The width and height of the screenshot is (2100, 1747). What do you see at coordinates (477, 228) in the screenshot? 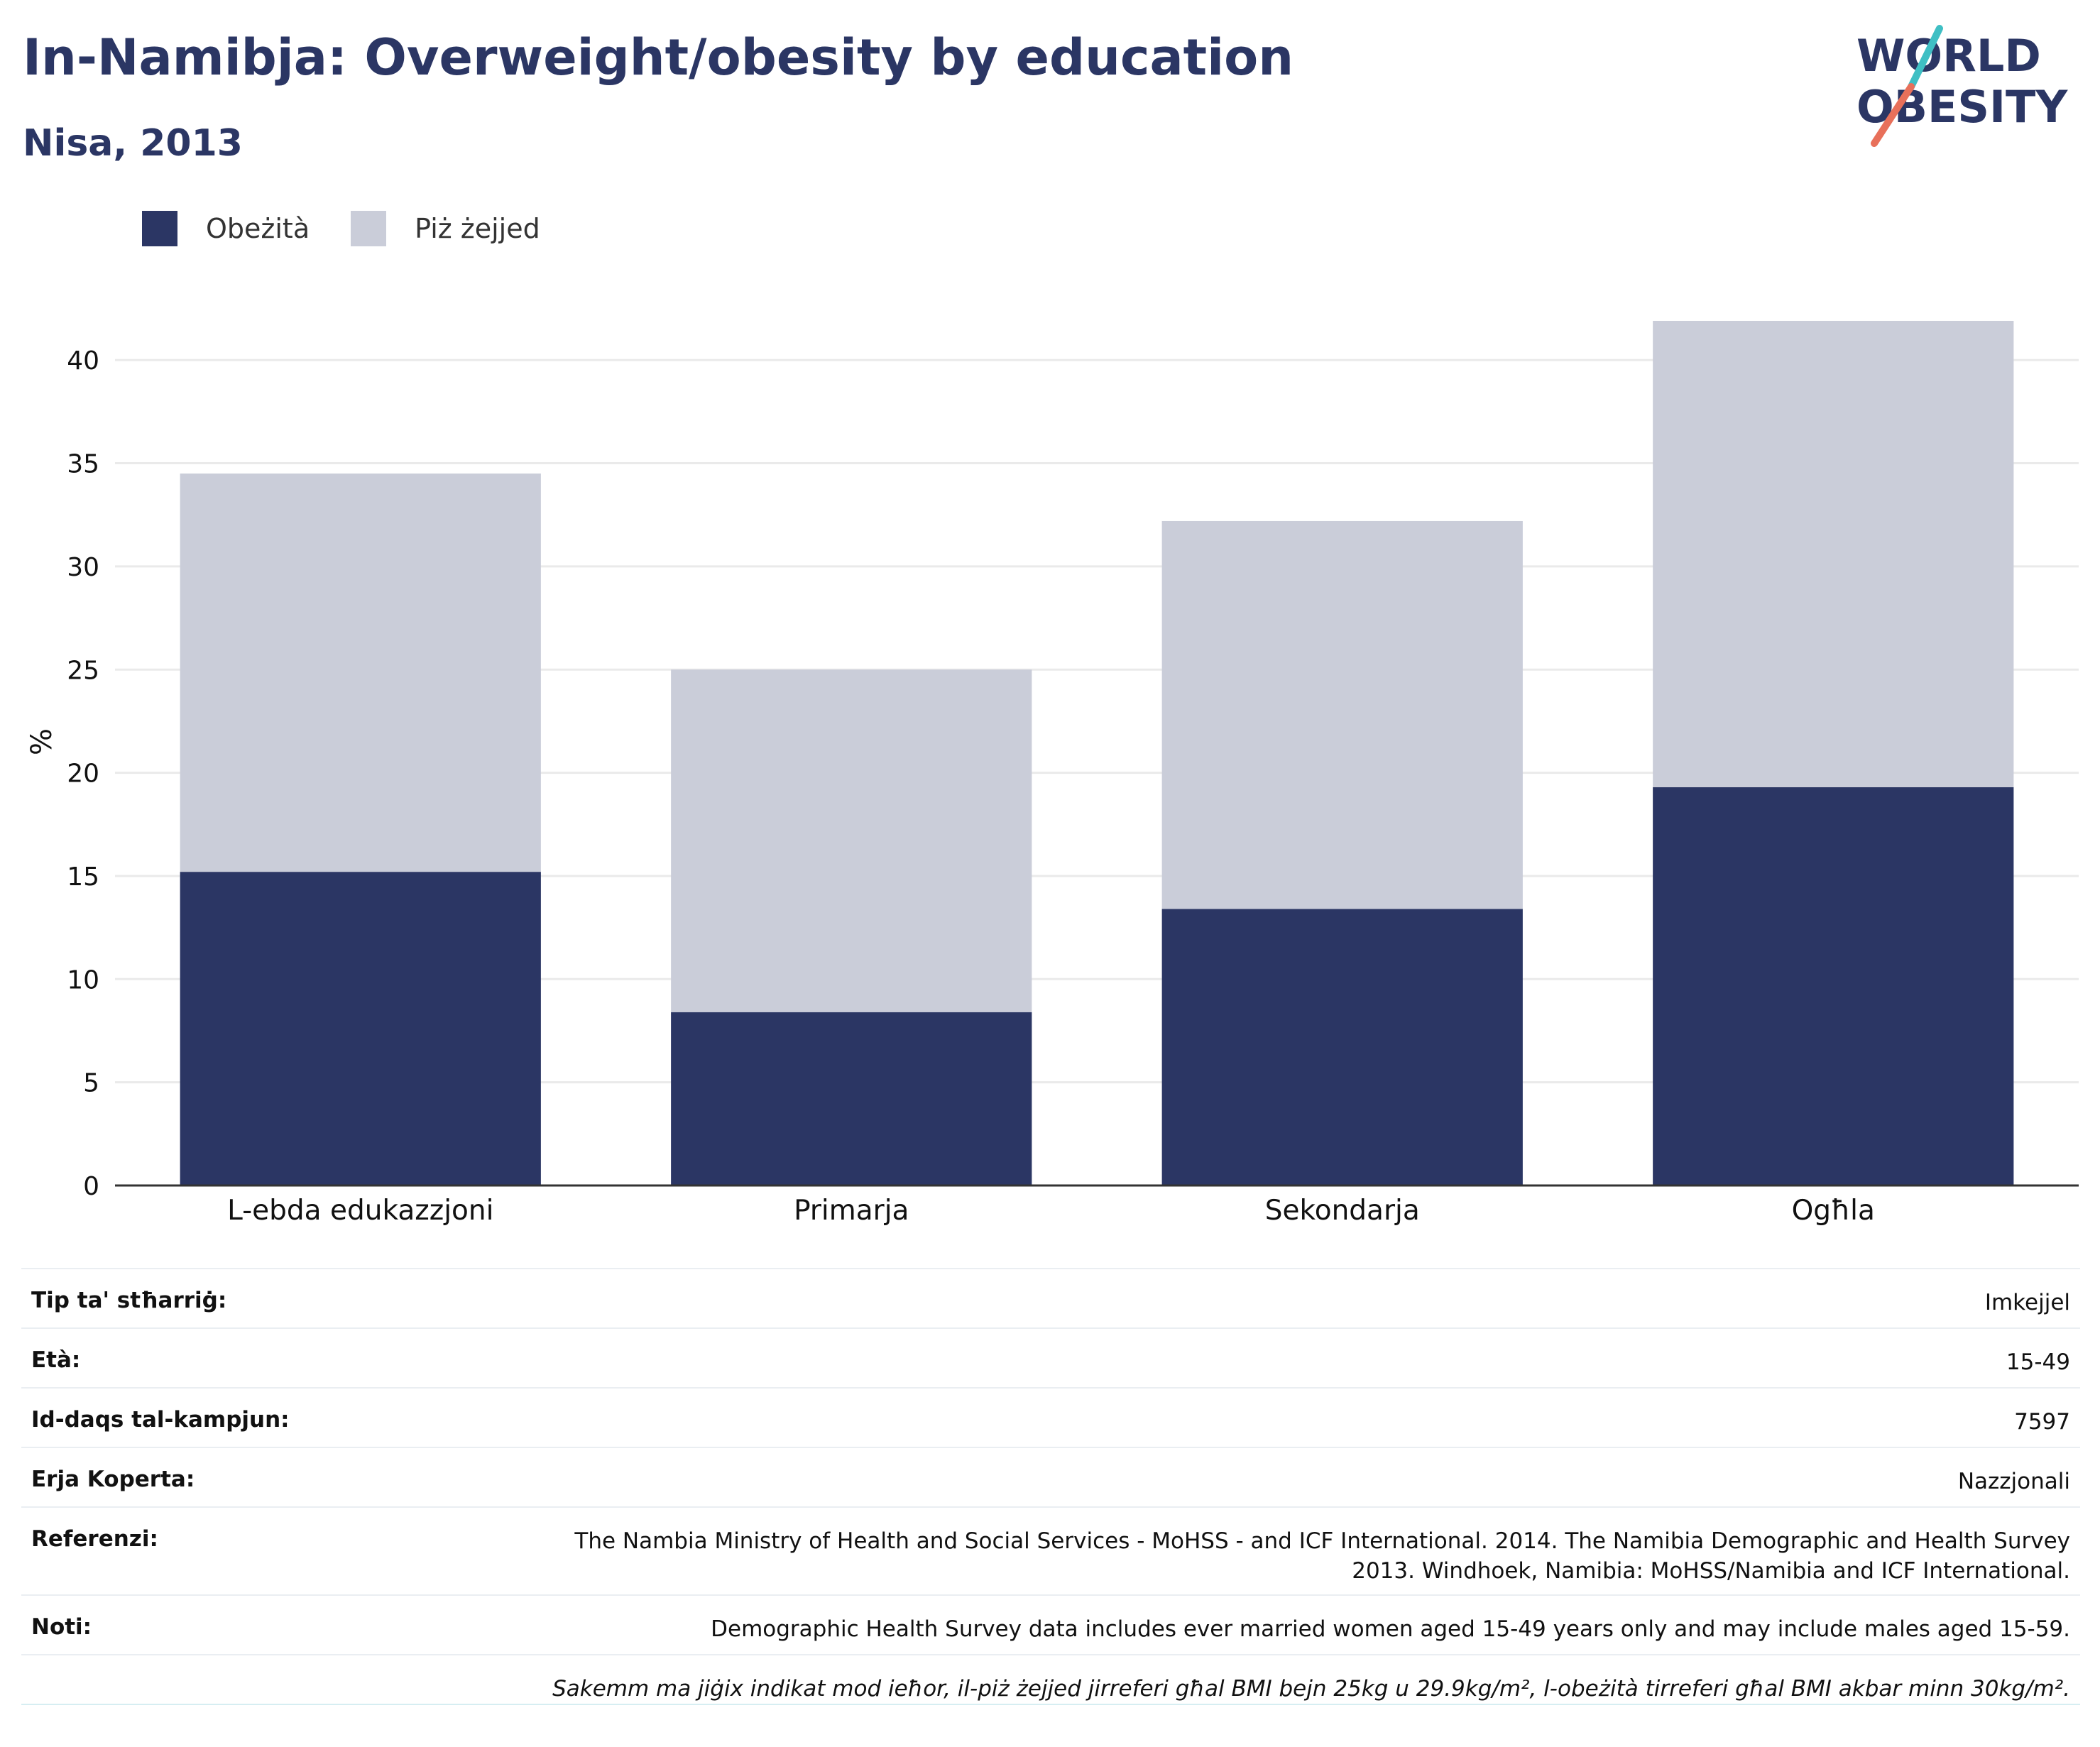
I see `legend-label-overweight: Piż żejjed` at bounding box center [477, 228].